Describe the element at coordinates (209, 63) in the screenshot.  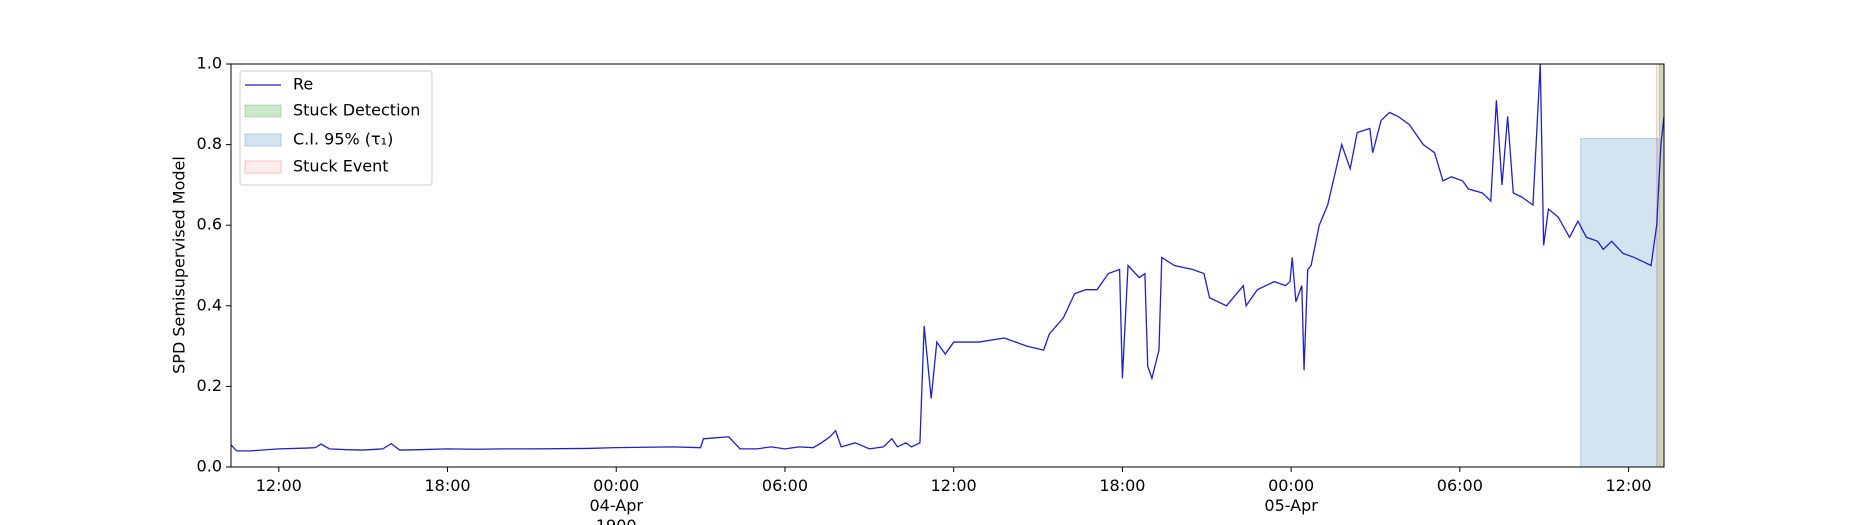
I see `y-tick-label: 1.0` at that location.